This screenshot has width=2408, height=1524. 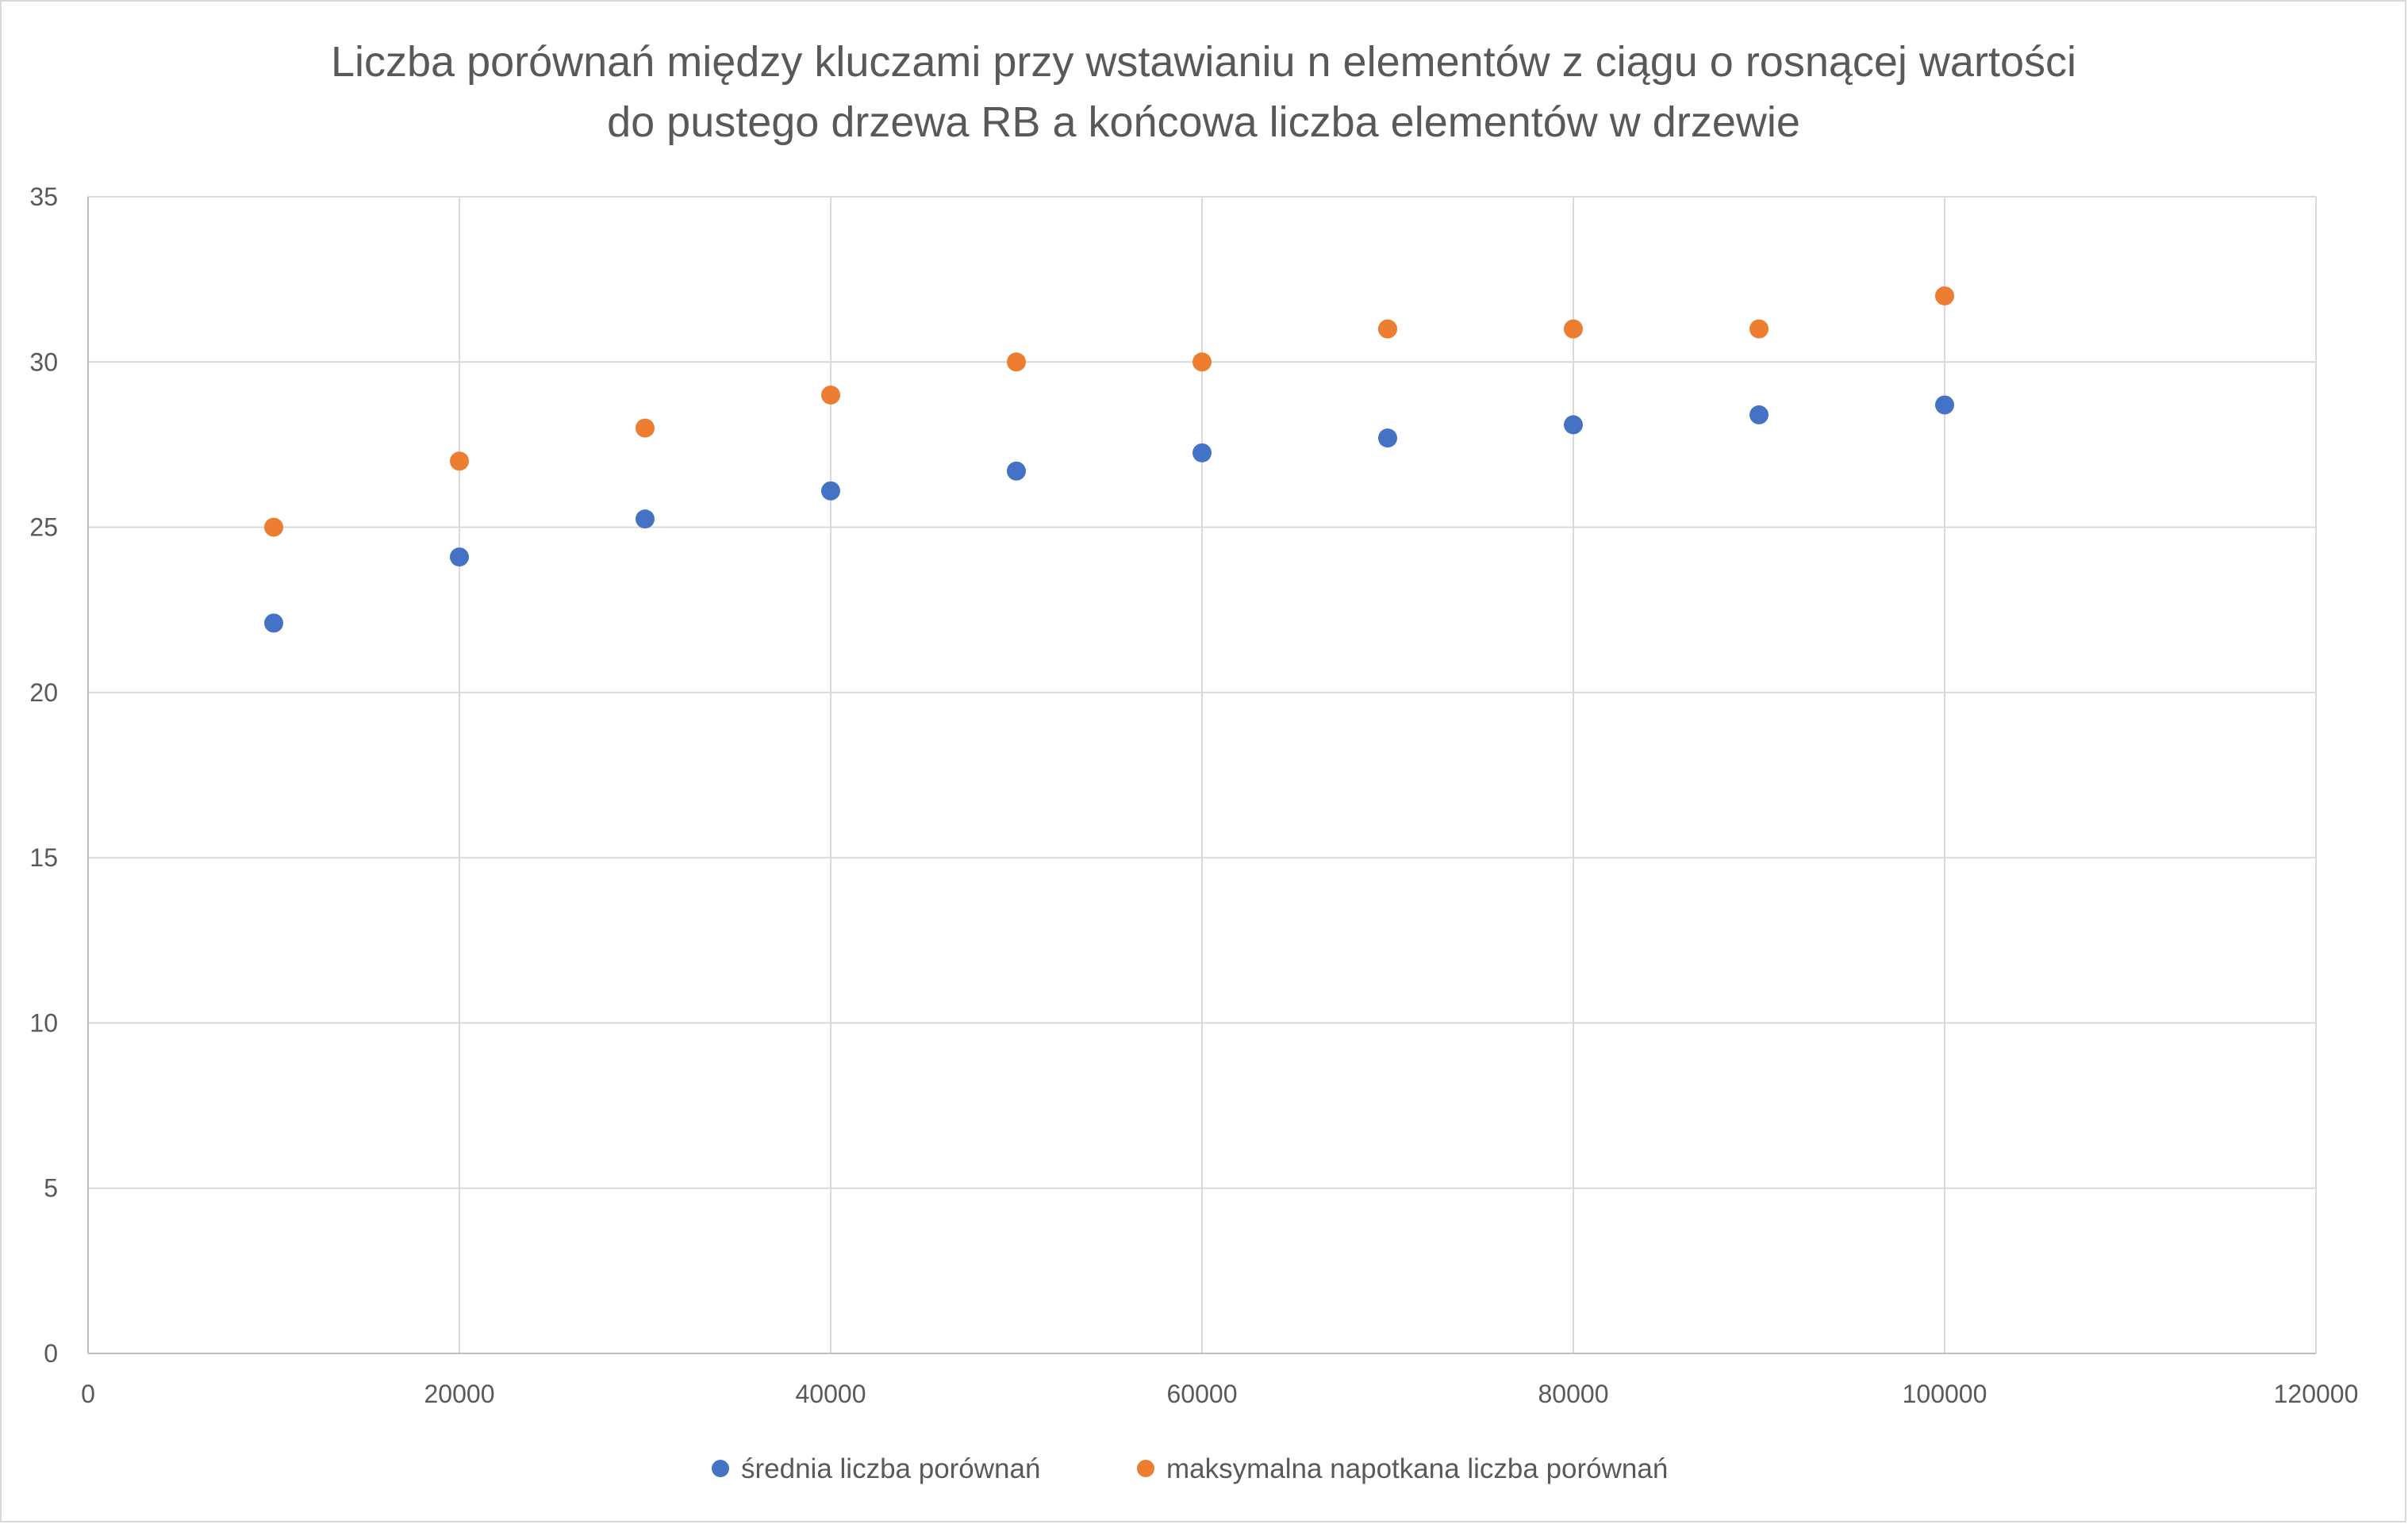 What do you see at coordinates (44, 775) in the screenshot?
I see `y-axis-tick-labels: 0 5 10 15 20 25 30 35` at bounding box center [44, 775].